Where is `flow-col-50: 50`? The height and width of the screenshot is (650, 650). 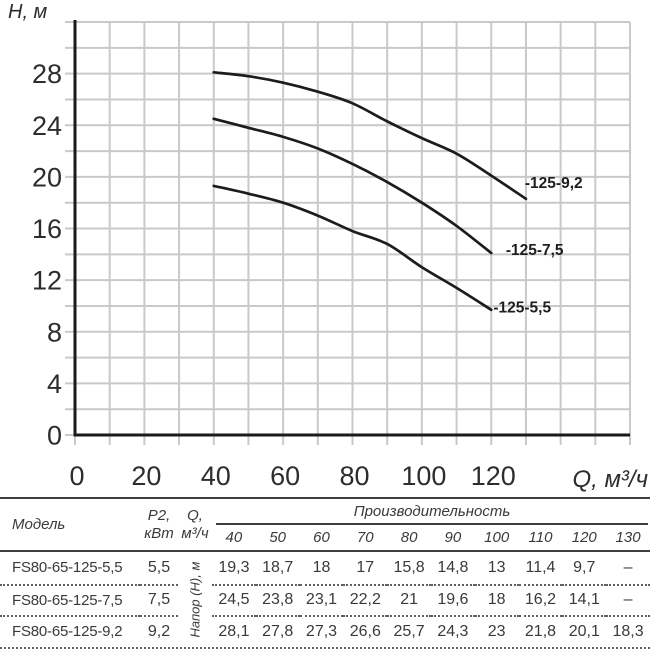 flow-col-50: 50 is located at coordinates (278, 537).